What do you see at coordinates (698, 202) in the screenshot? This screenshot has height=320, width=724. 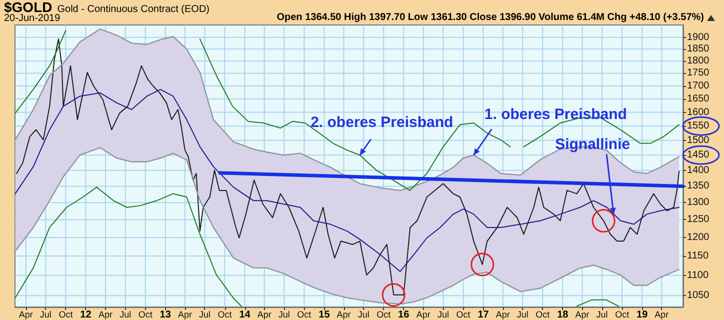 I see `y-tick-label: 1300` at bounding box center [698, 202].